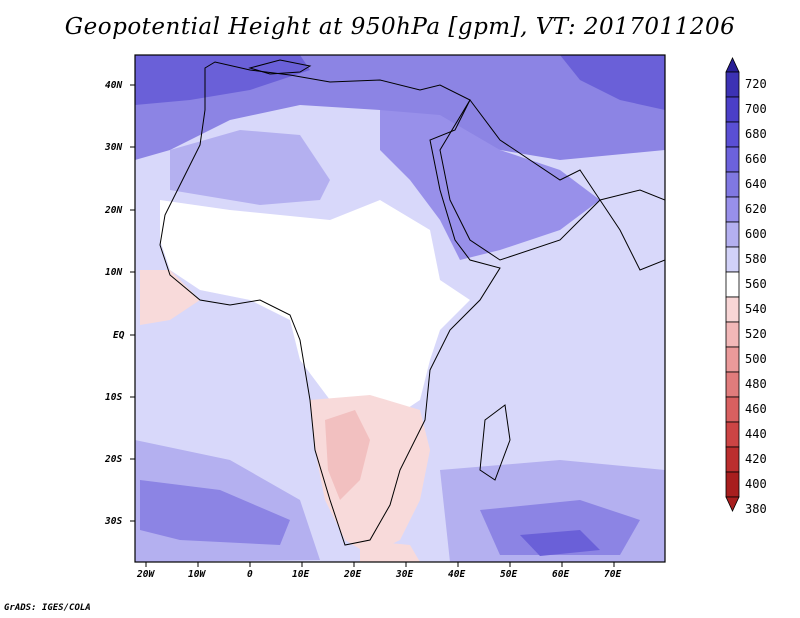  Describe the element at coordinates (222, 80) in the screenshot. I see `northwest-peak` at that location.